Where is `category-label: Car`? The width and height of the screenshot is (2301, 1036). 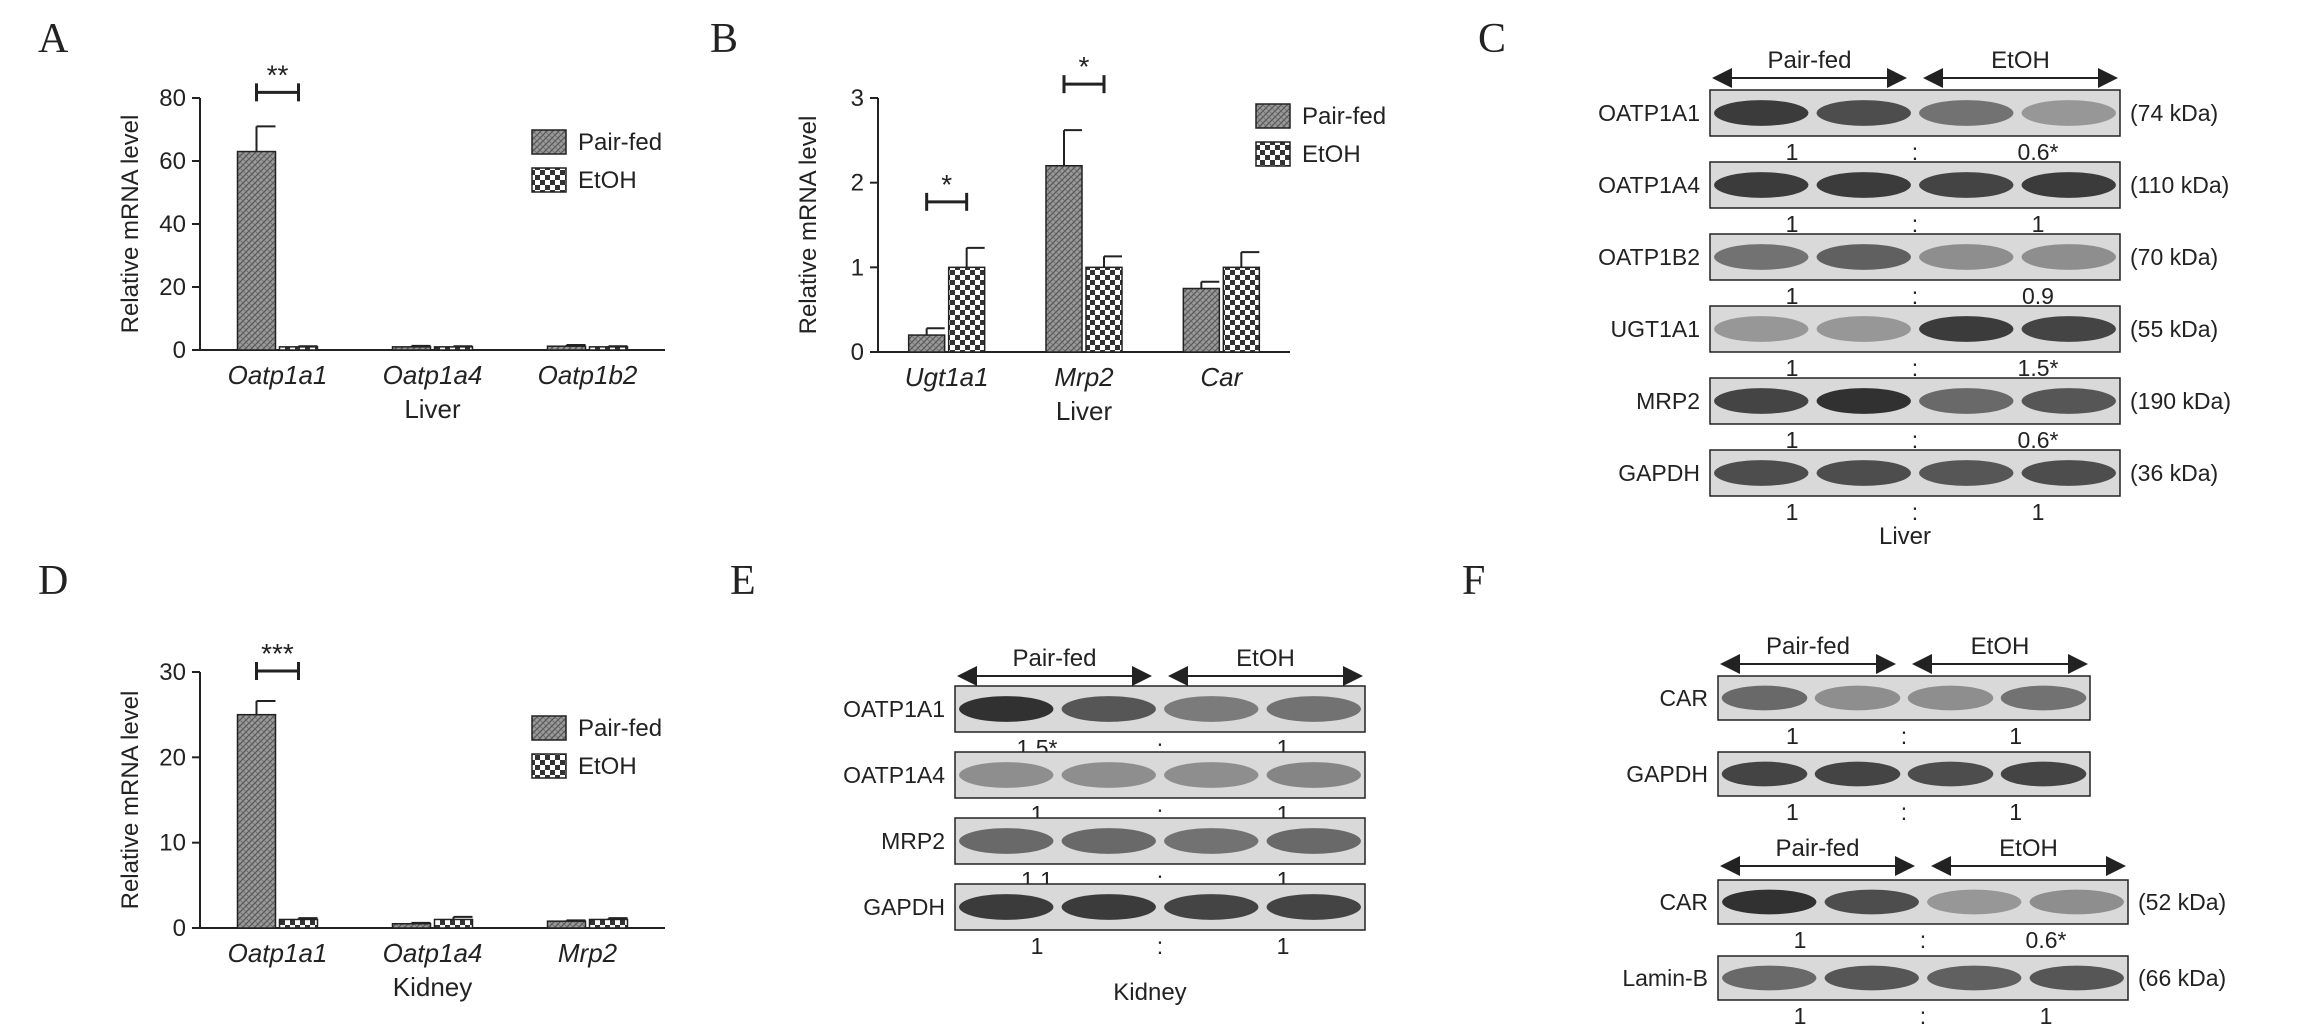 category-label: Car is located at coordinates (1221, 377).